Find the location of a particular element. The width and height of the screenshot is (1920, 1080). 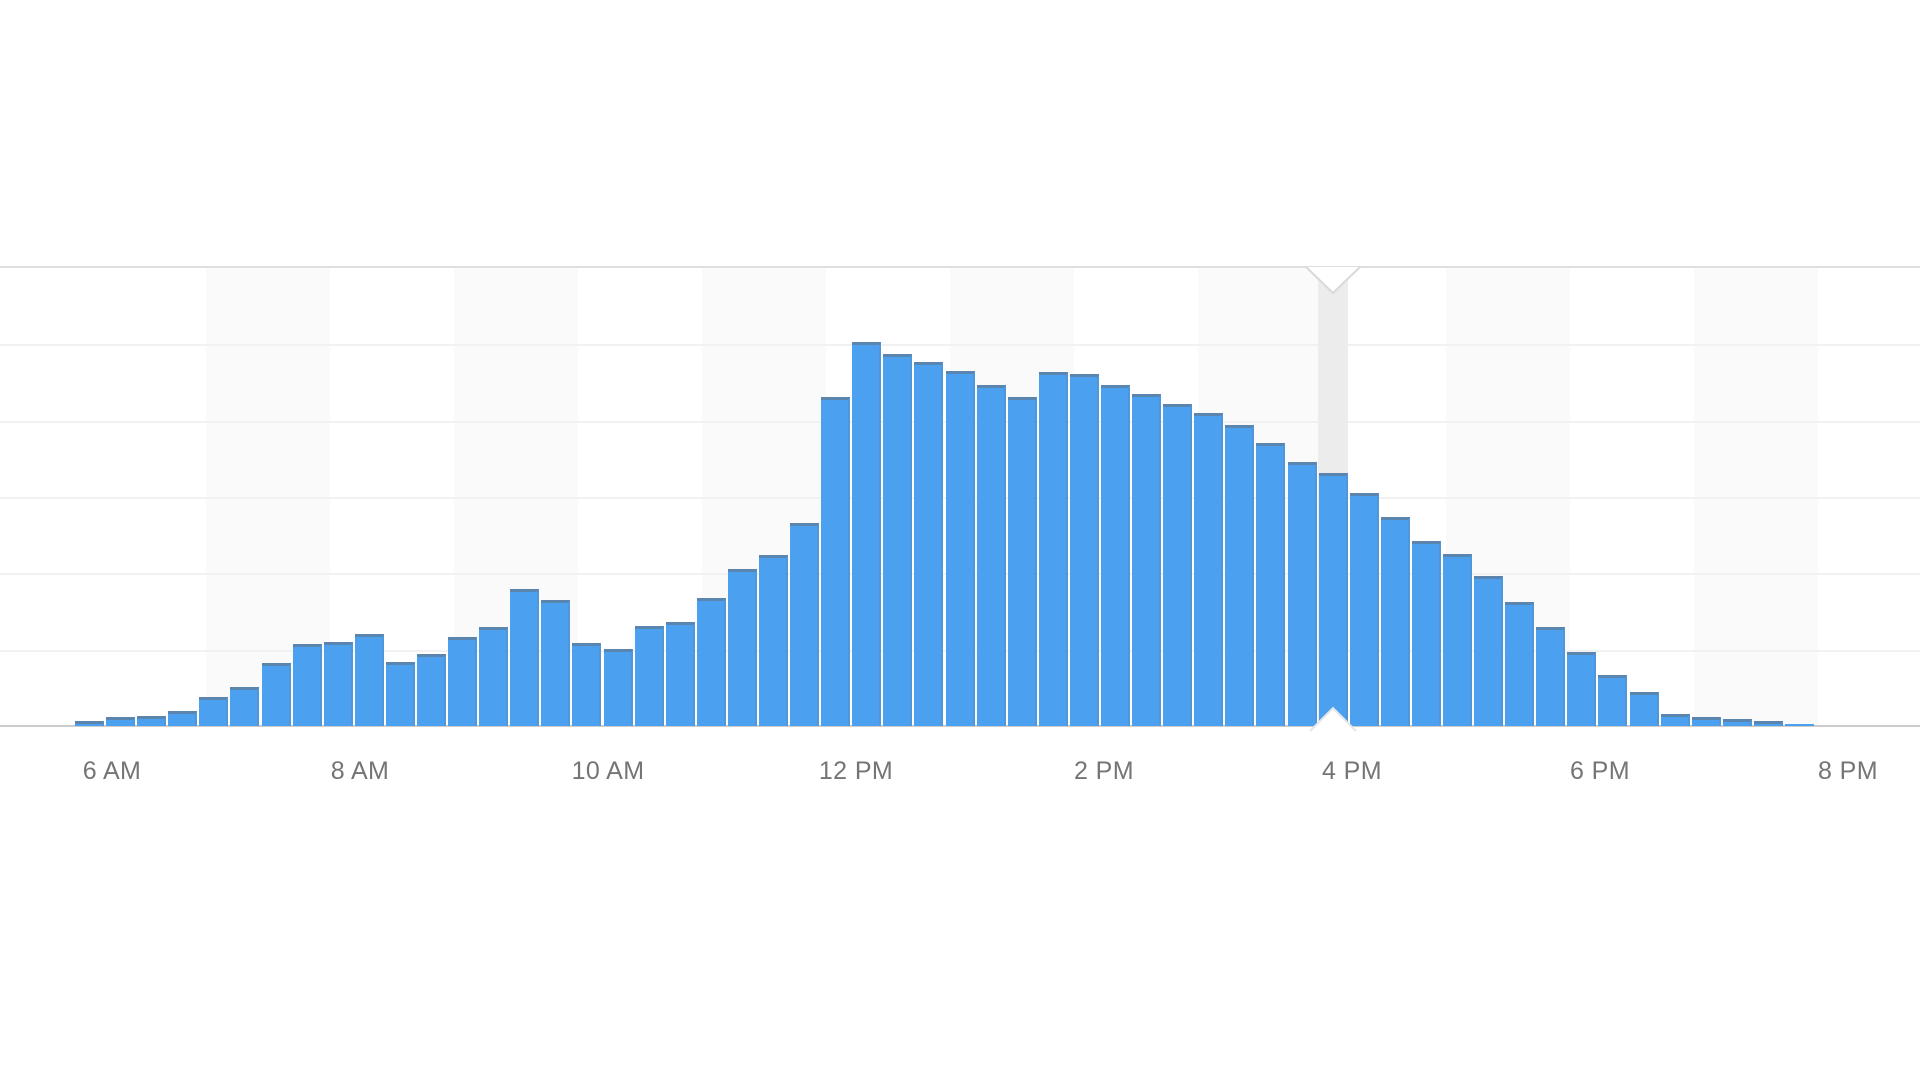

x-axis-label: 12 PM is located at coordinates (856, 771).